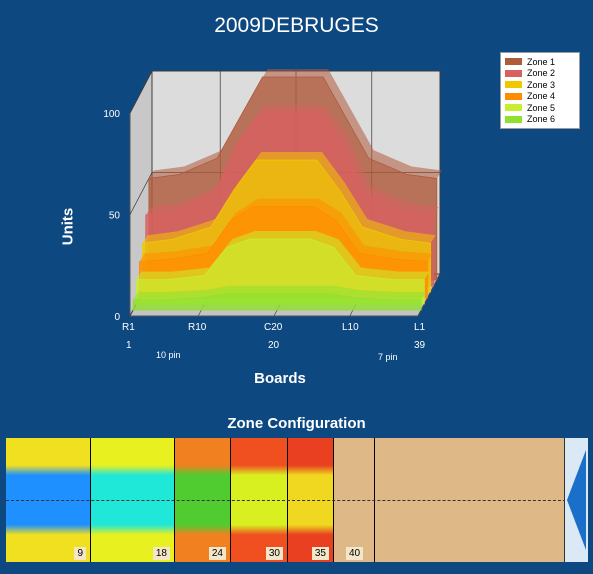 Image resolution: width=593 pixels, height=574 pixels. I want to click on legend-label: Zone 6, so click(541, 119).